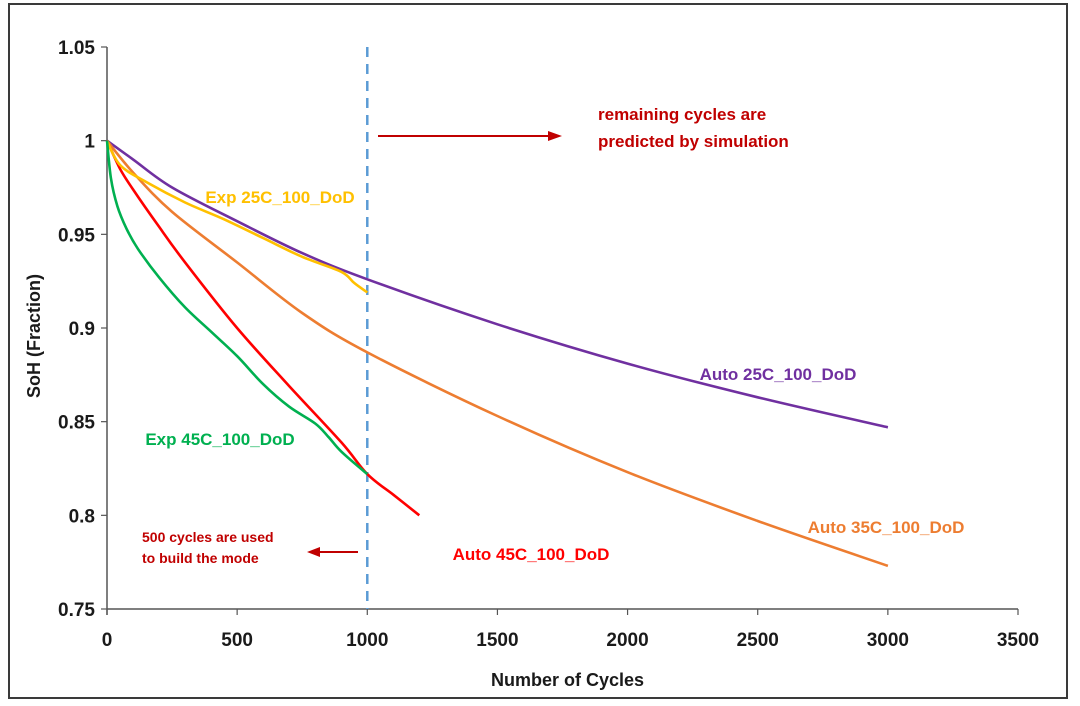 The height and width of the screenshot is (706, 1080). I want to click on arrow-right-head, so click(555, 136).